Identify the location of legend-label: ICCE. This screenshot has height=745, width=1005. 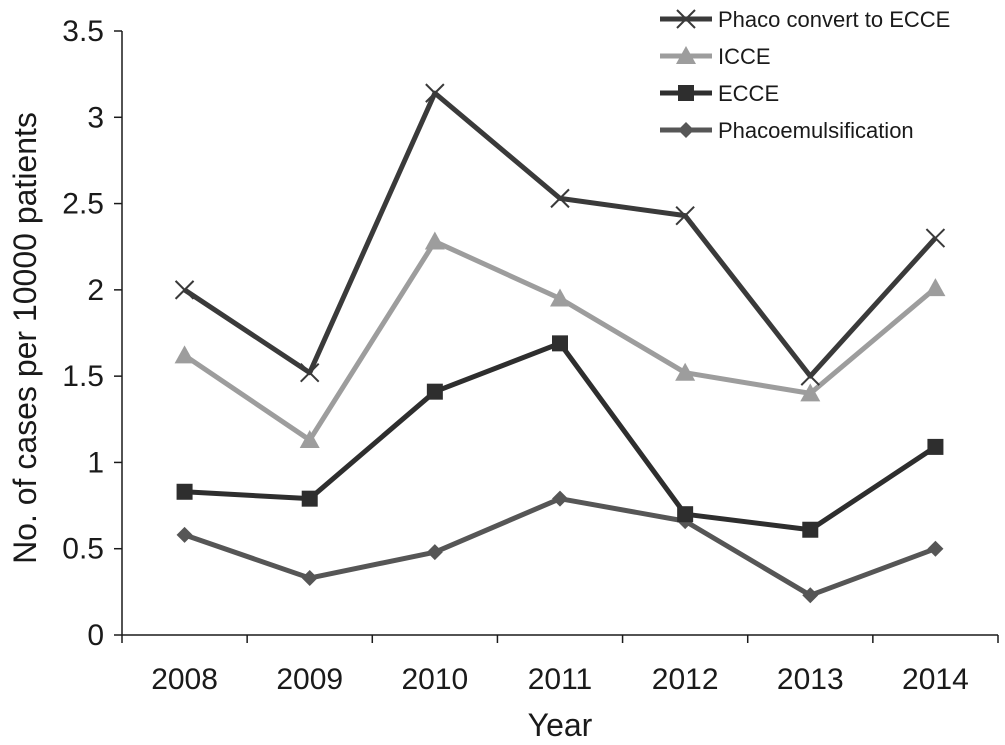
(744, 56).